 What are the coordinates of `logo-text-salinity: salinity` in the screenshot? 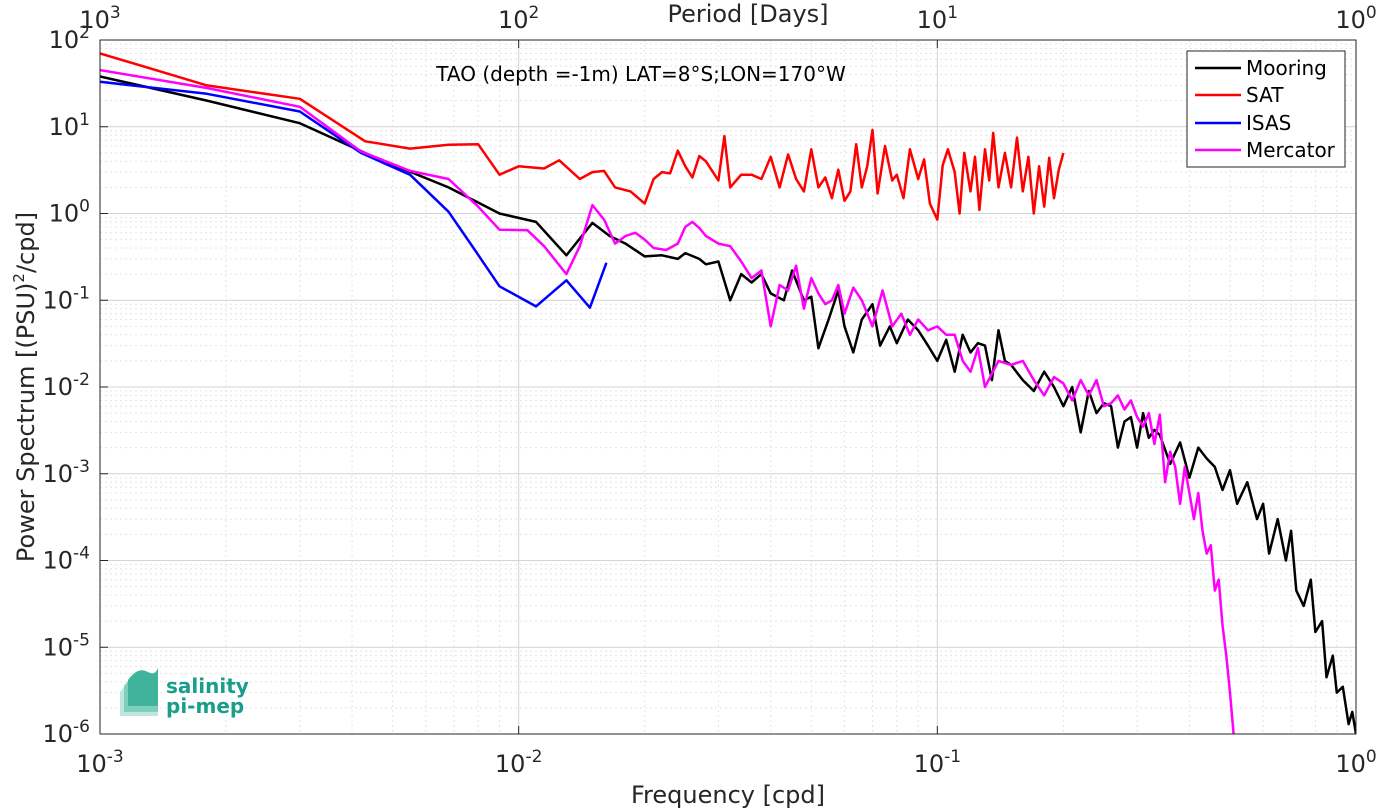 It's located at (207, 686).